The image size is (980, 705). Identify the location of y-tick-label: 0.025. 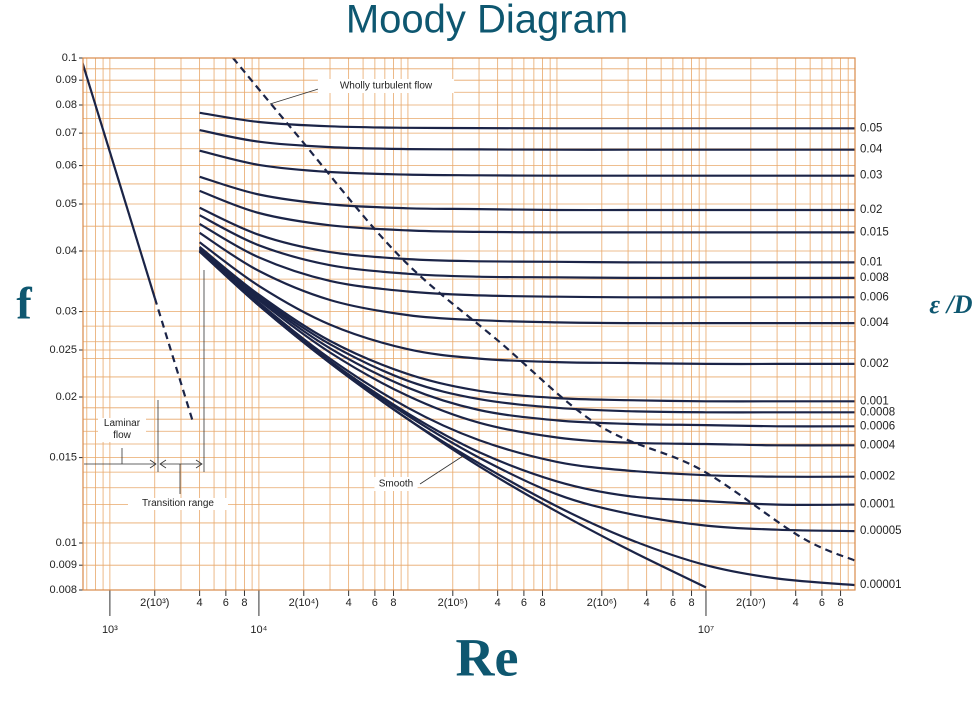
(63, 350).